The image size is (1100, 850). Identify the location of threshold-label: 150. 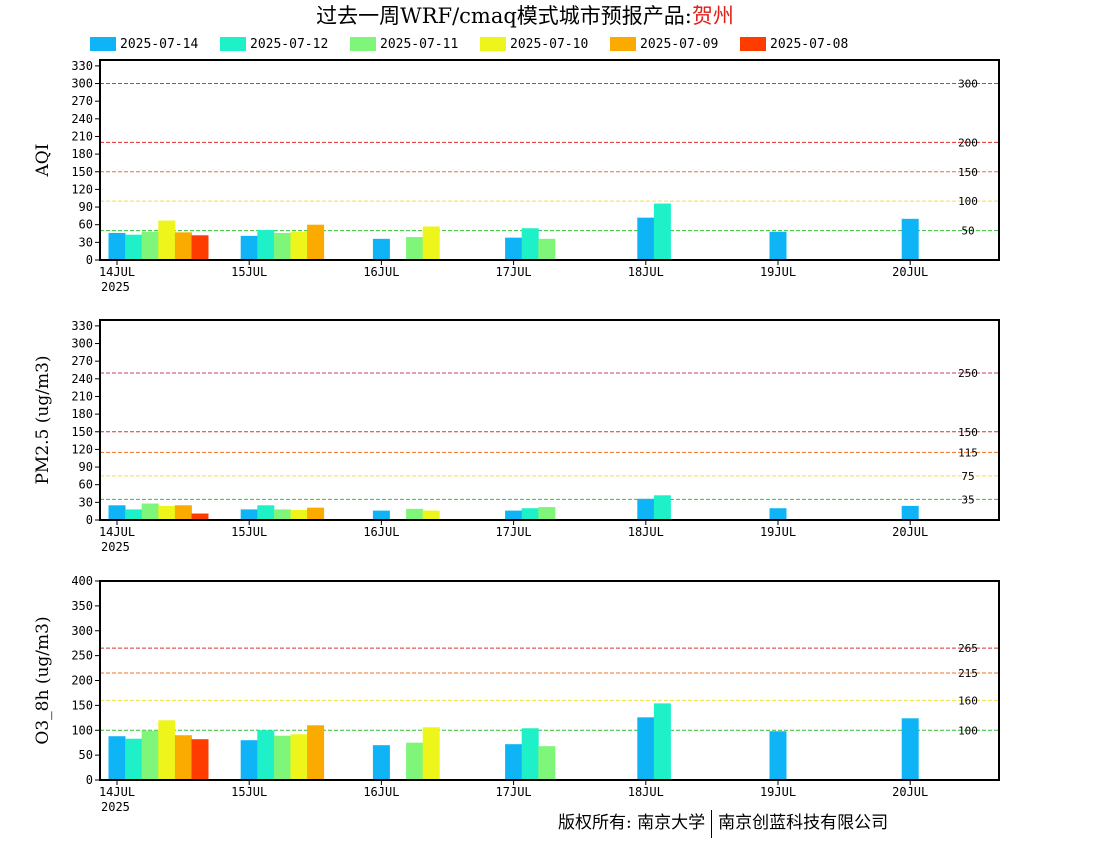
(968, 432).